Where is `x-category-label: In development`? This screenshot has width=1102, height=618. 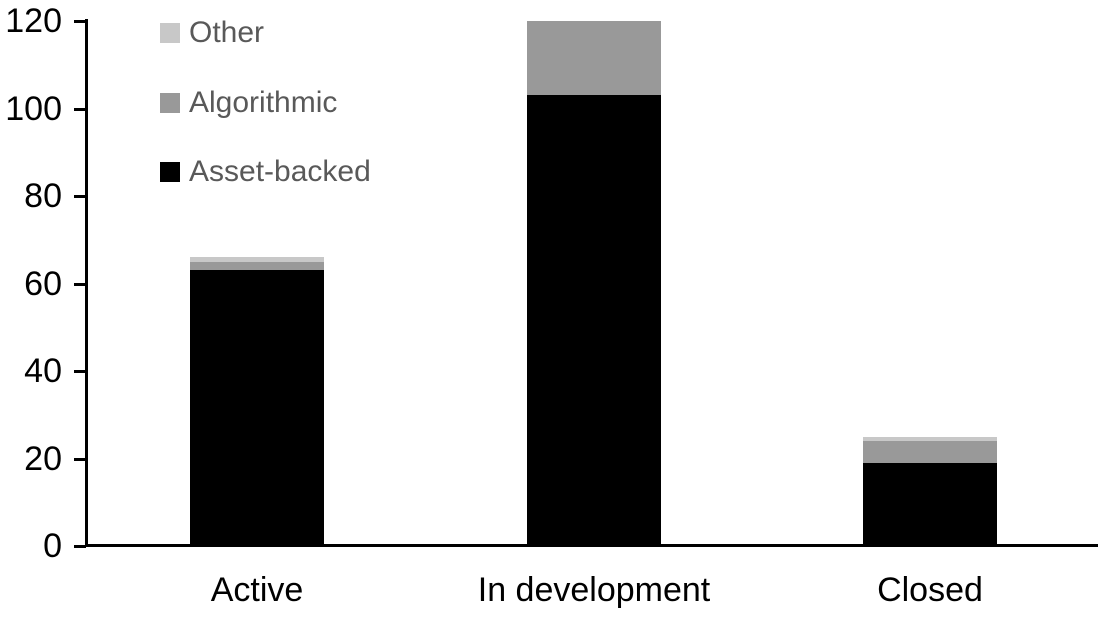
x-category-label: In development is located at coordinates (594, 590).